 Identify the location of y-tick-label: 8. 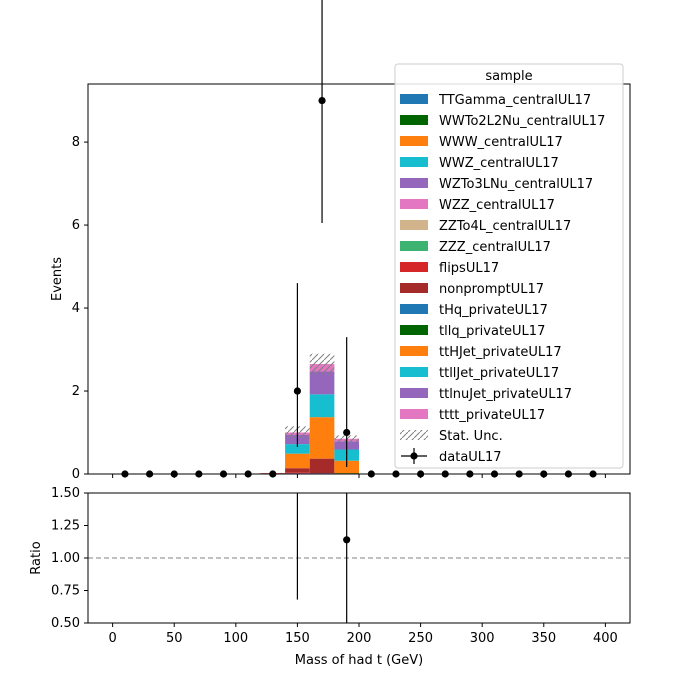
(76, 142).